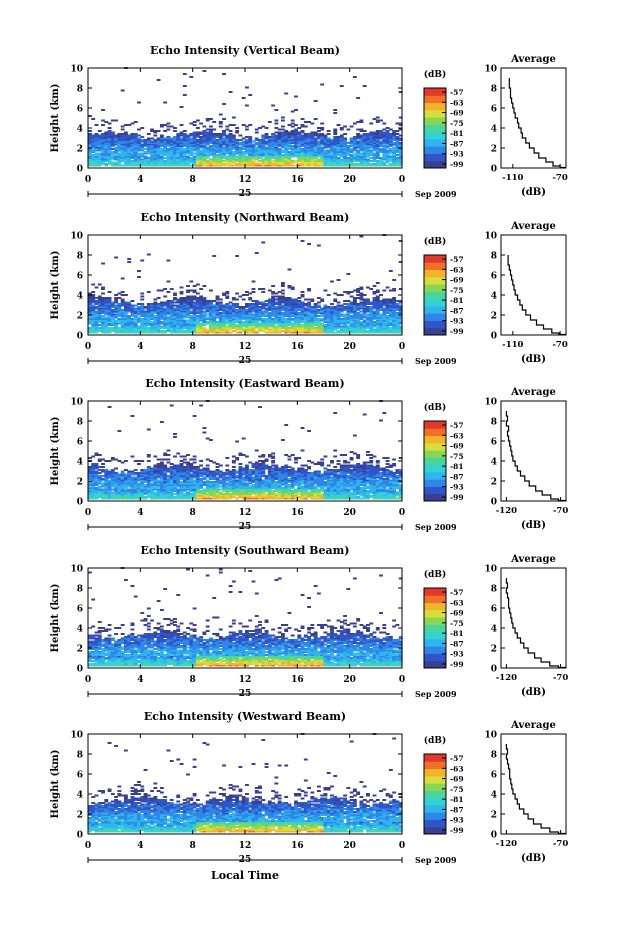 This screenshot has width=618, height=929. I want to click on average-x-label: (dB), so click(533, 192).